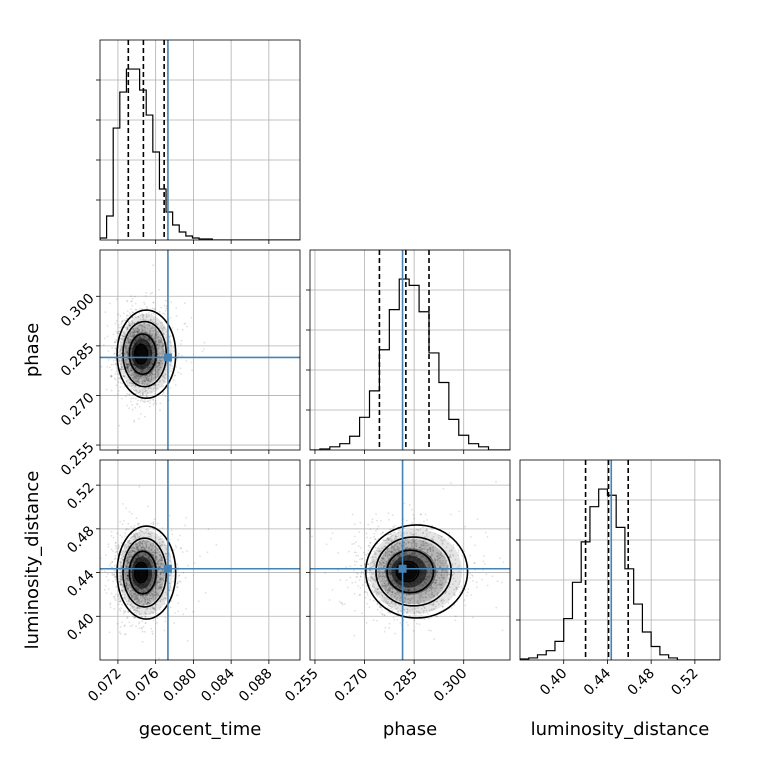 The height and width of the screenshot is (760, 760). Describe the element at coordinates (200, 140) in the screenshot. I see `panel-frame` at that location.